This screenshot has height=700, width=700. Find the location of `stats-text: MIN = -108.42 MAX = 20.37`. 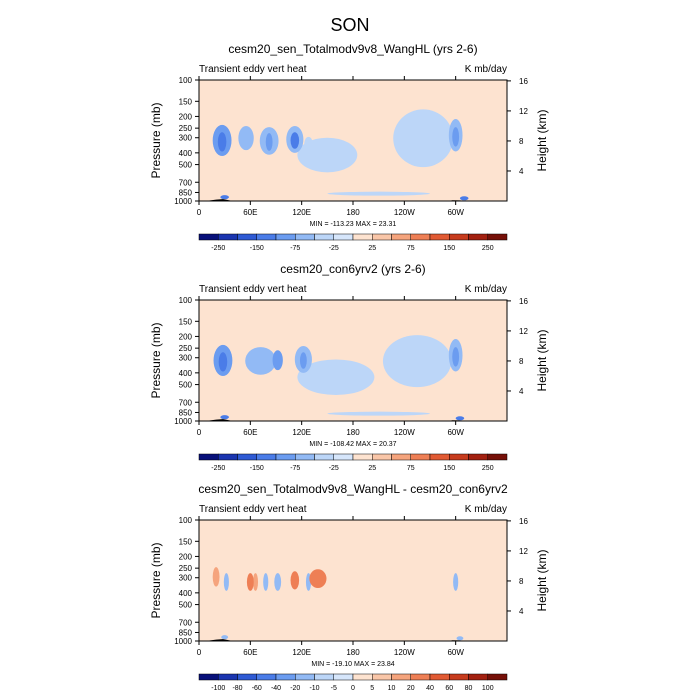

stats-text: MIN = -108.42 MAX = 20.37 is located at coordinates (352, 444).